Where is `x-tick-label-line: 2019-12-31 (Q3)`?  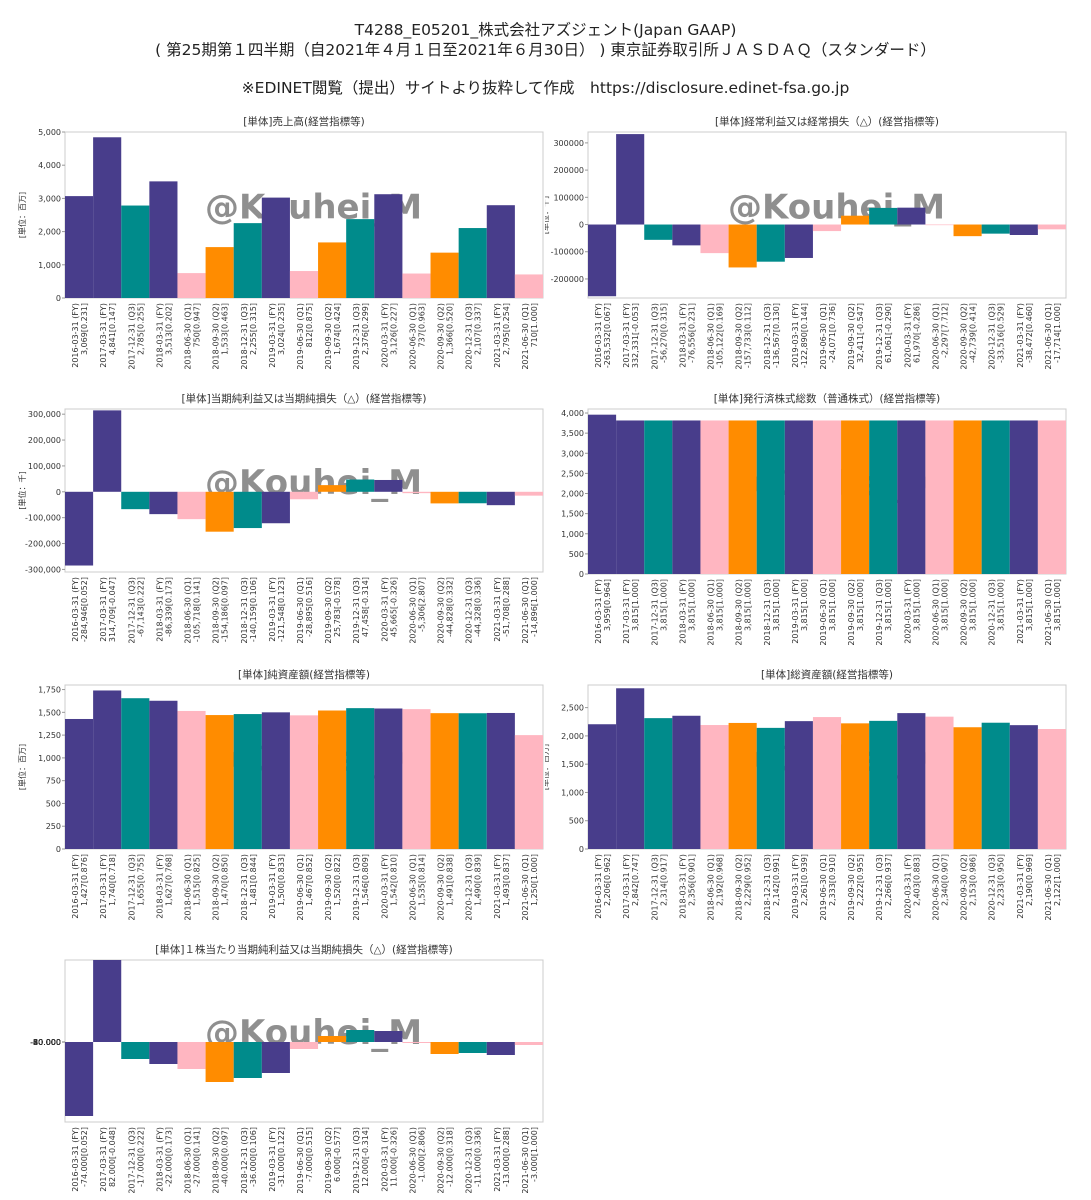 x-tick-label-line: 2019-12-31 (Q3) is located at coordinates (356, 610).